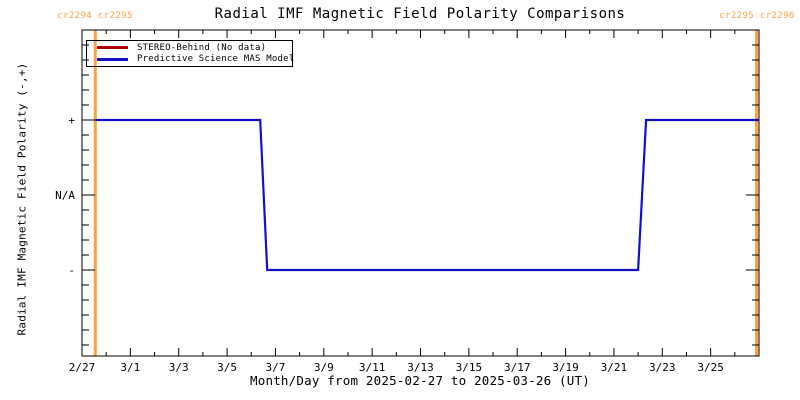 This screenshot has height=400, width=800. I want to click on x-tick-label: 3/23, so click(662, 367).